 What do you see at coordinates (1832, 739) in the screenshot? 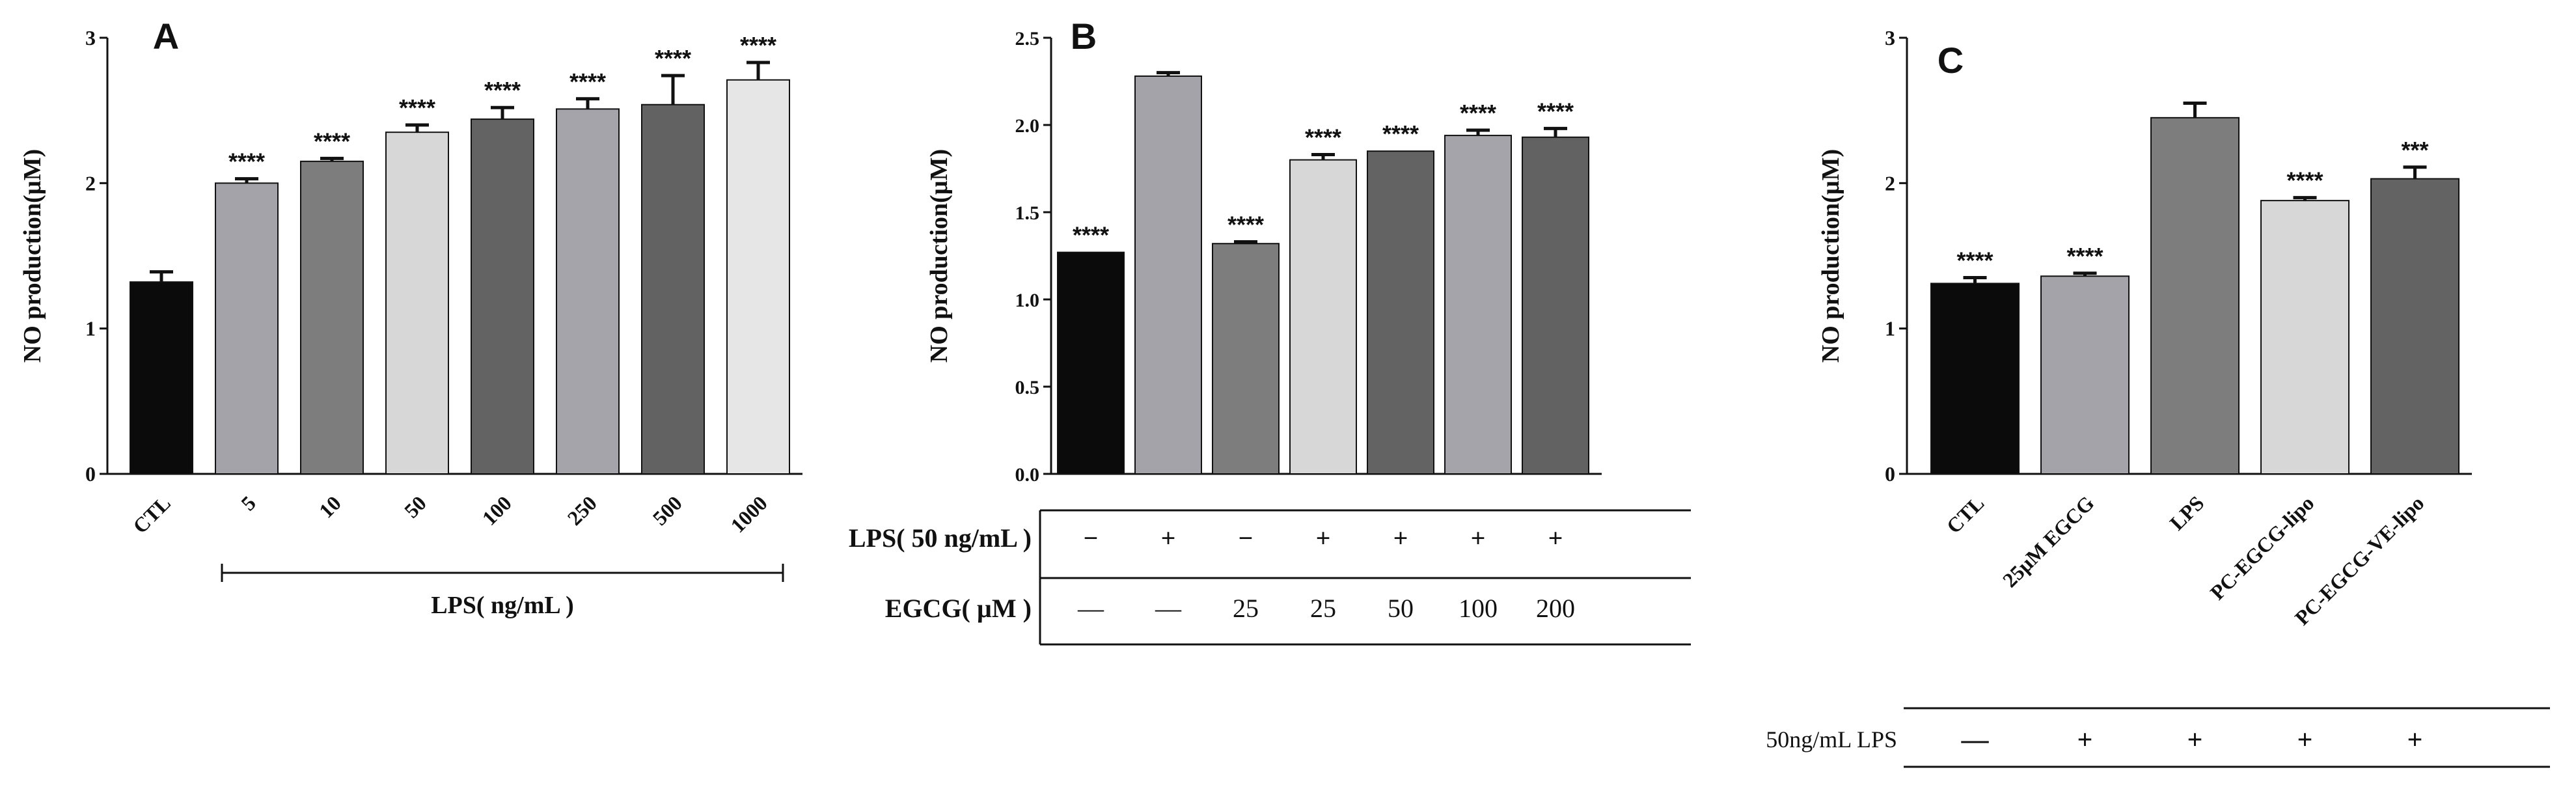
I see `panel-c-table-row-label: 50ng/mL LPS` at bounding box center [1832, 739].